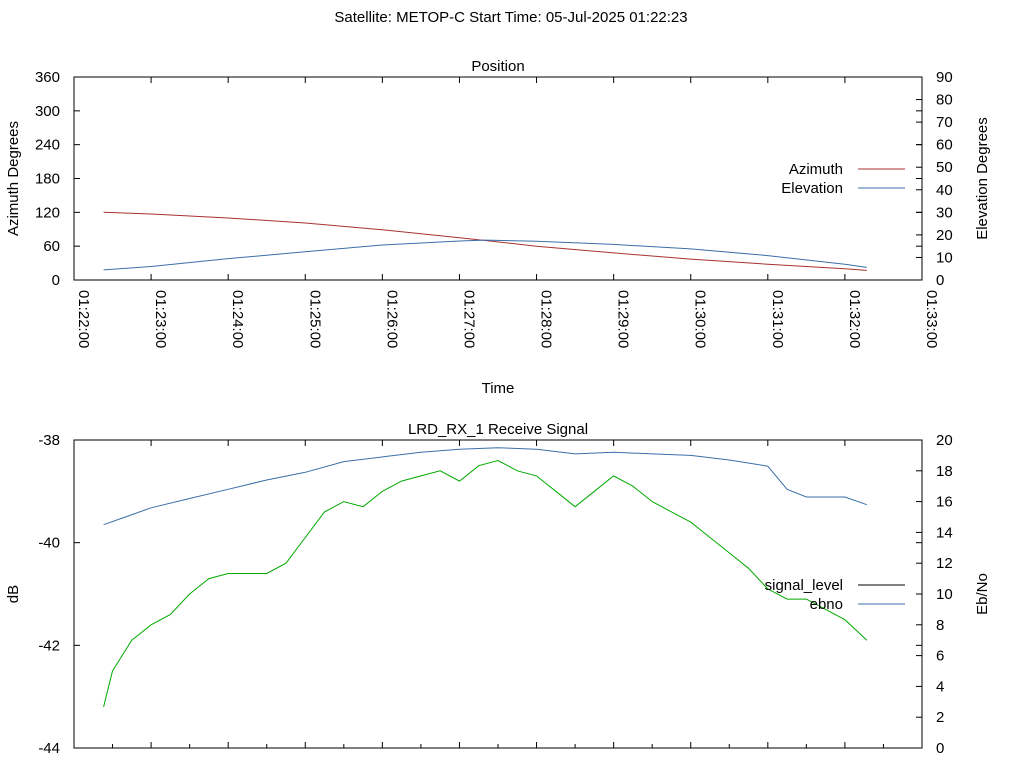  I want to click on x-tick-label: 01:26:00, so click(391, 319).